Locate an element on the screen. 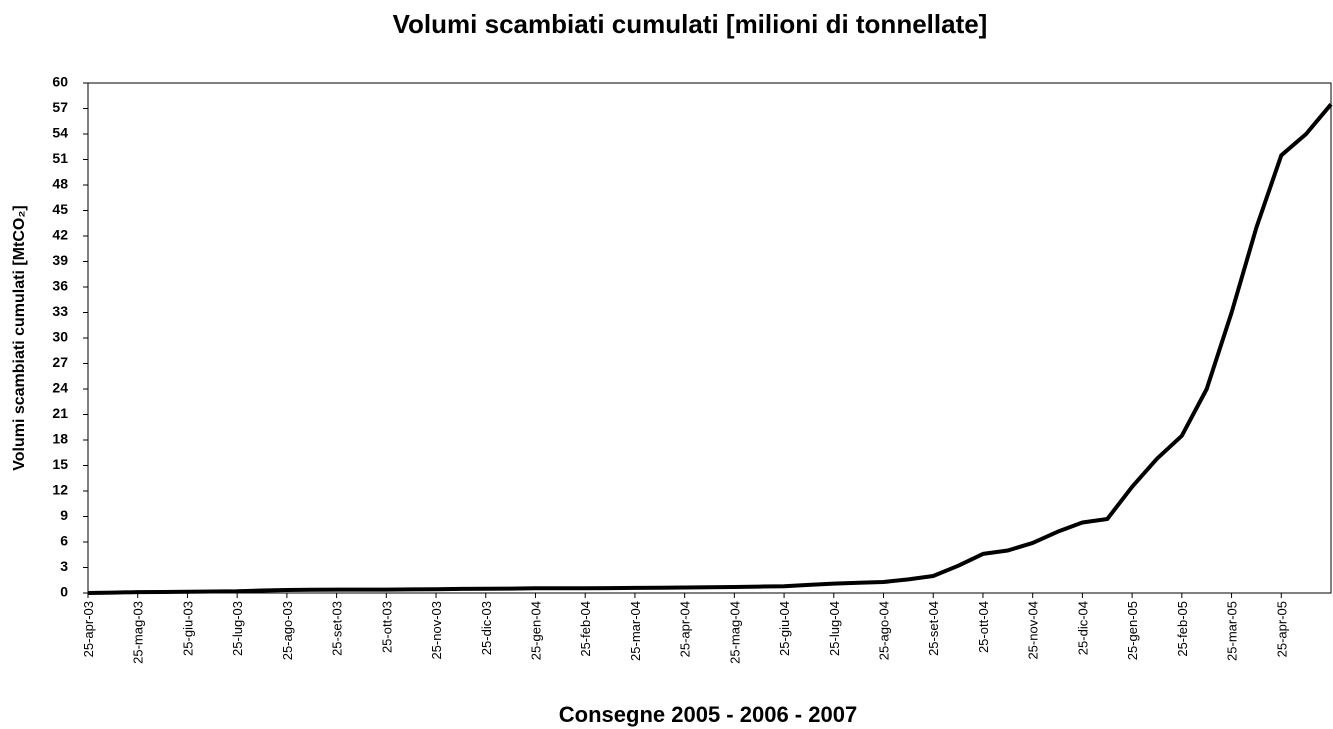 This screenshot has width=1333, height=729. x-tick-label: 25-apr-03 is located at coordinates (88, 629).